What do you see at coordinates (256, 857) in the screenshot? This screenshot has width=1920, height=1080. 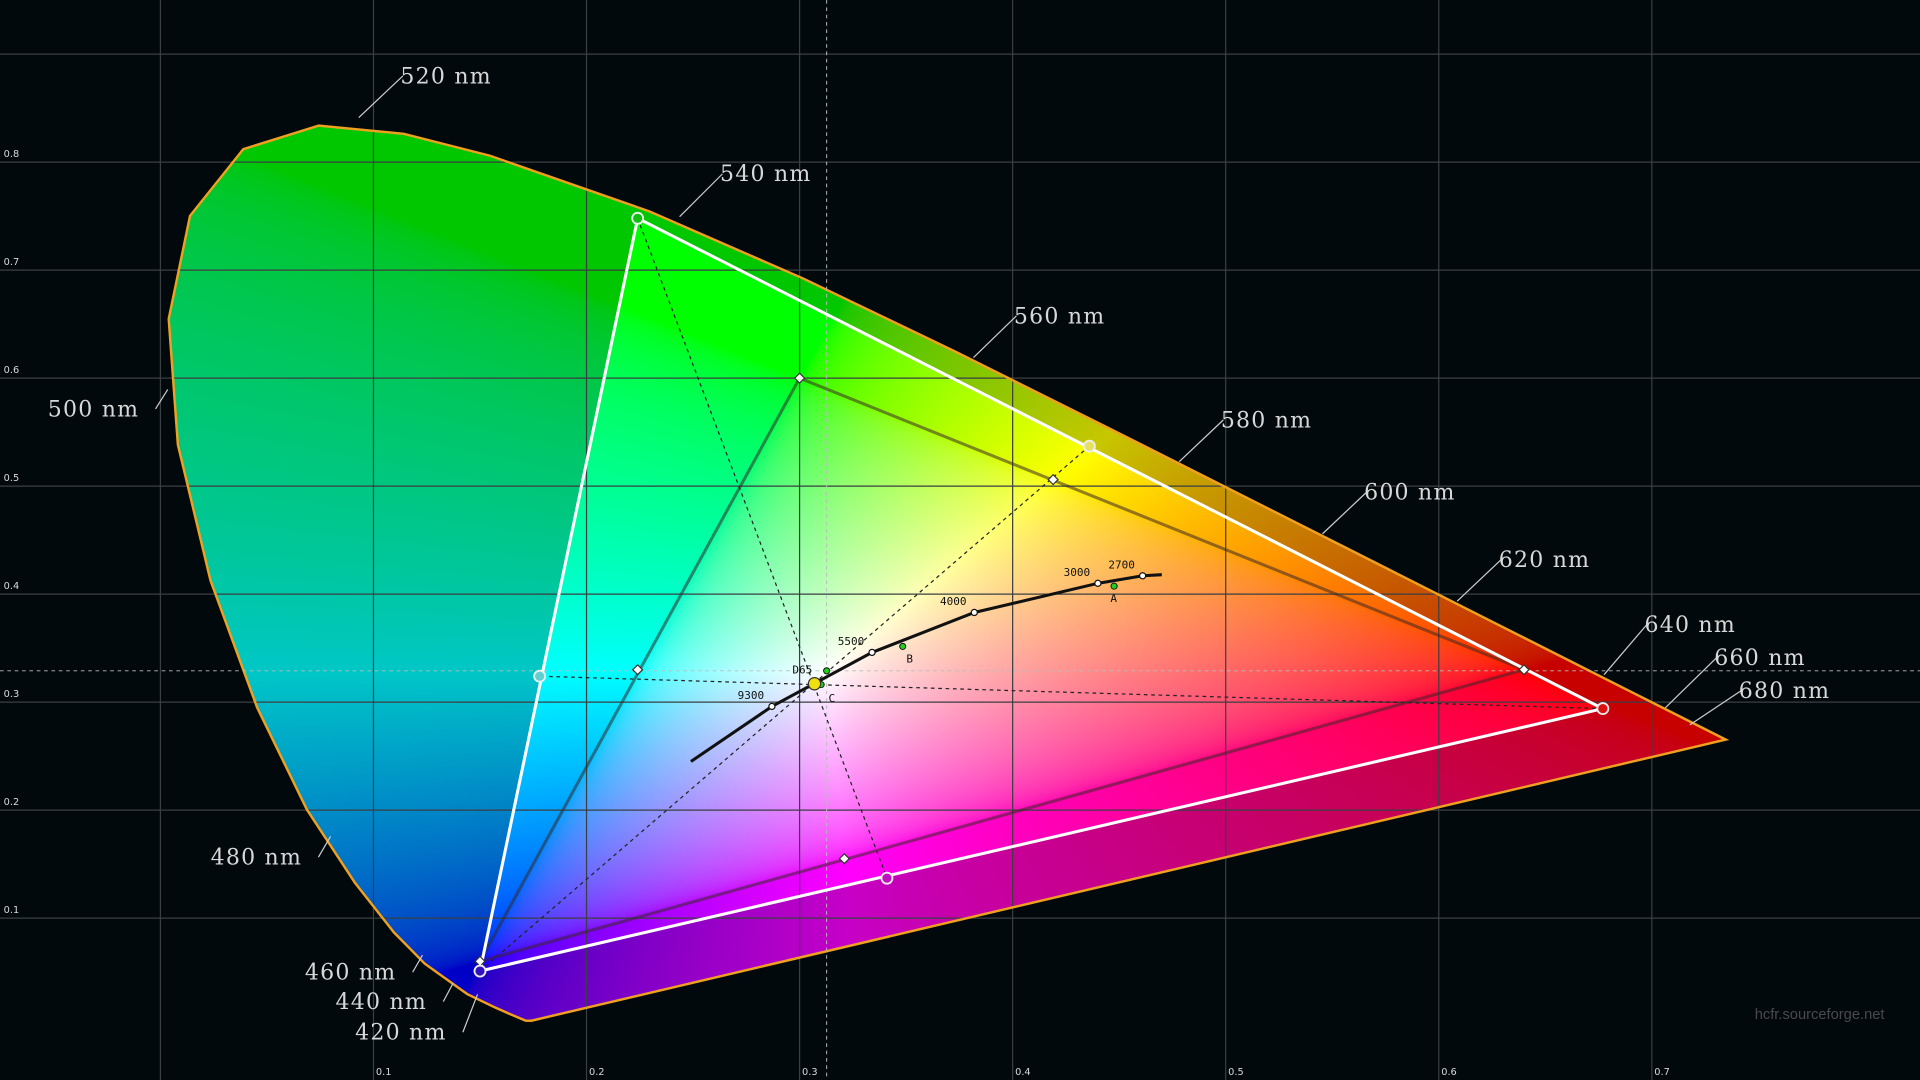 I see `wavelength-label: 480 nm` at bounding box center [256, 857].